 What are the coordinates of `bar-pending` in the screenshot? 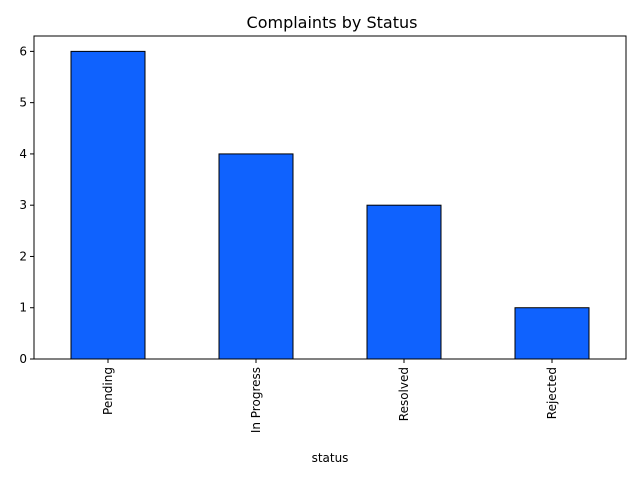 It's located at (108, 205).